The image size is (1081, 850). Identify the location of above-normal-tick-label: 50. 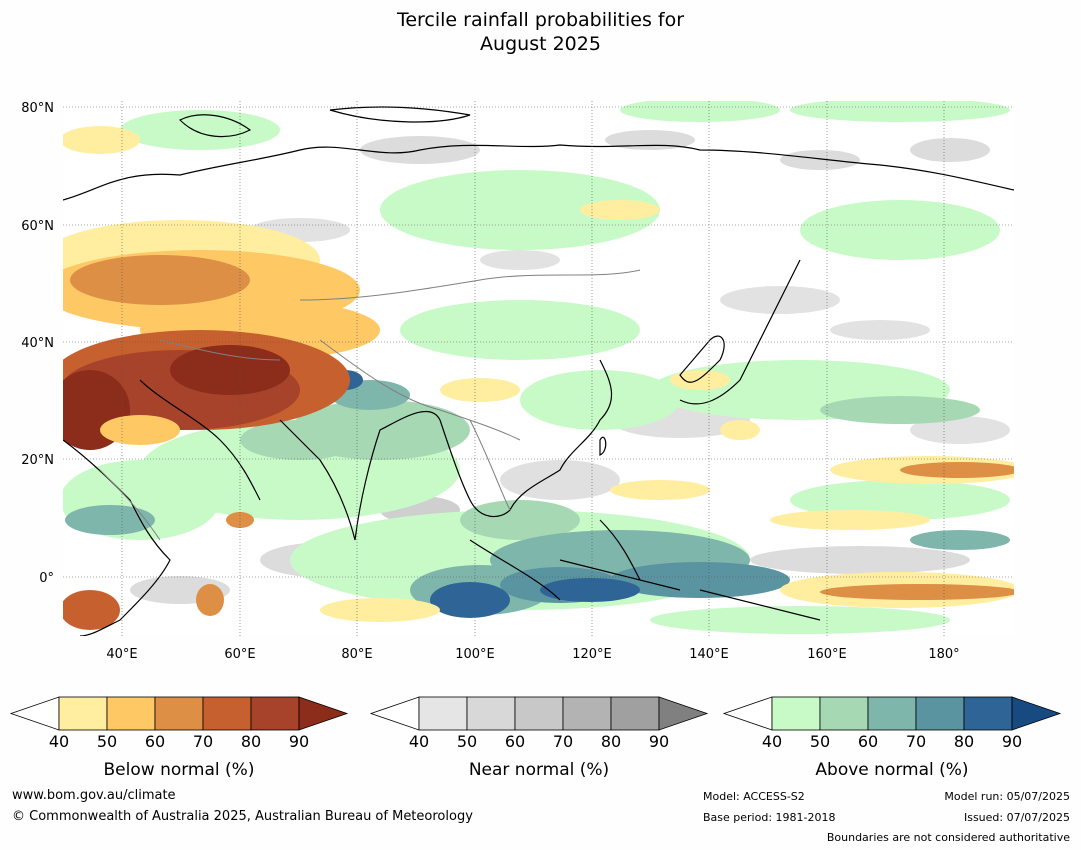
(820, 741).